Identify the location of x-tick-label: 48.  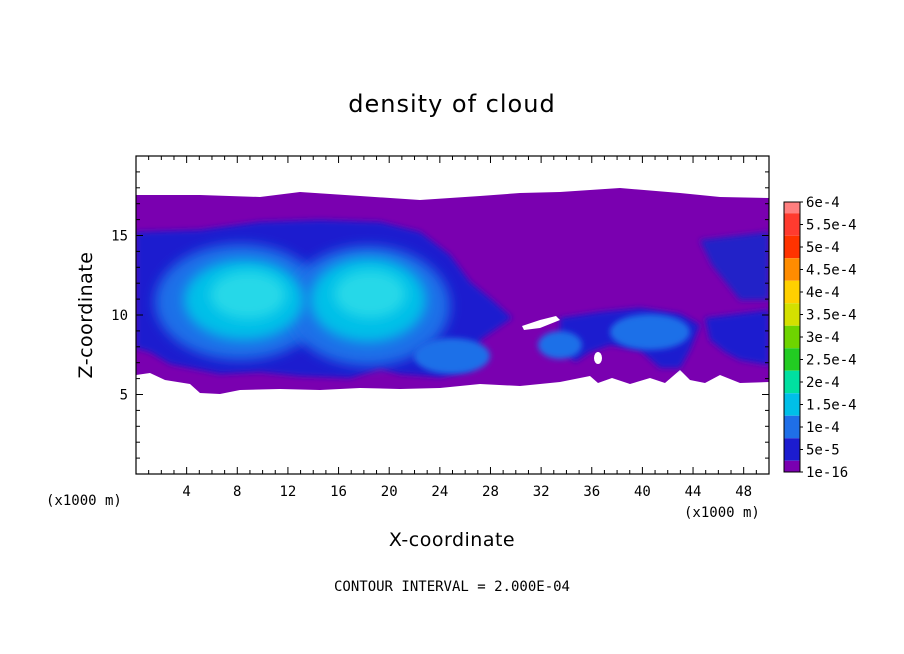
(743, 492).